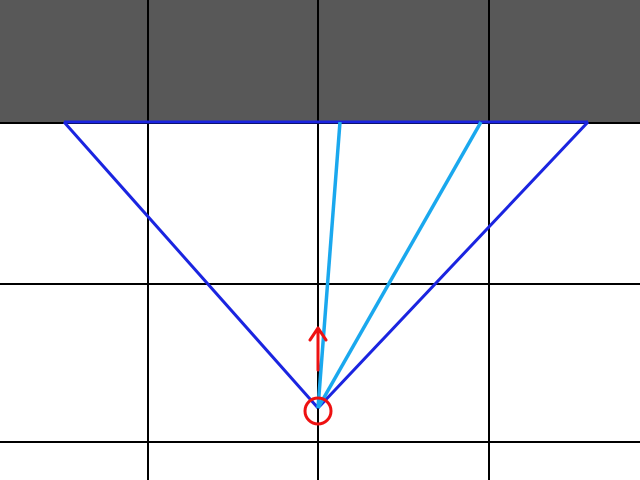 The height and width of the screenshot is (480, 640). What do you see at coordinates (318, 411) in the screenshot?
I see `player-marker-icon` at bounding box center [318, 411].